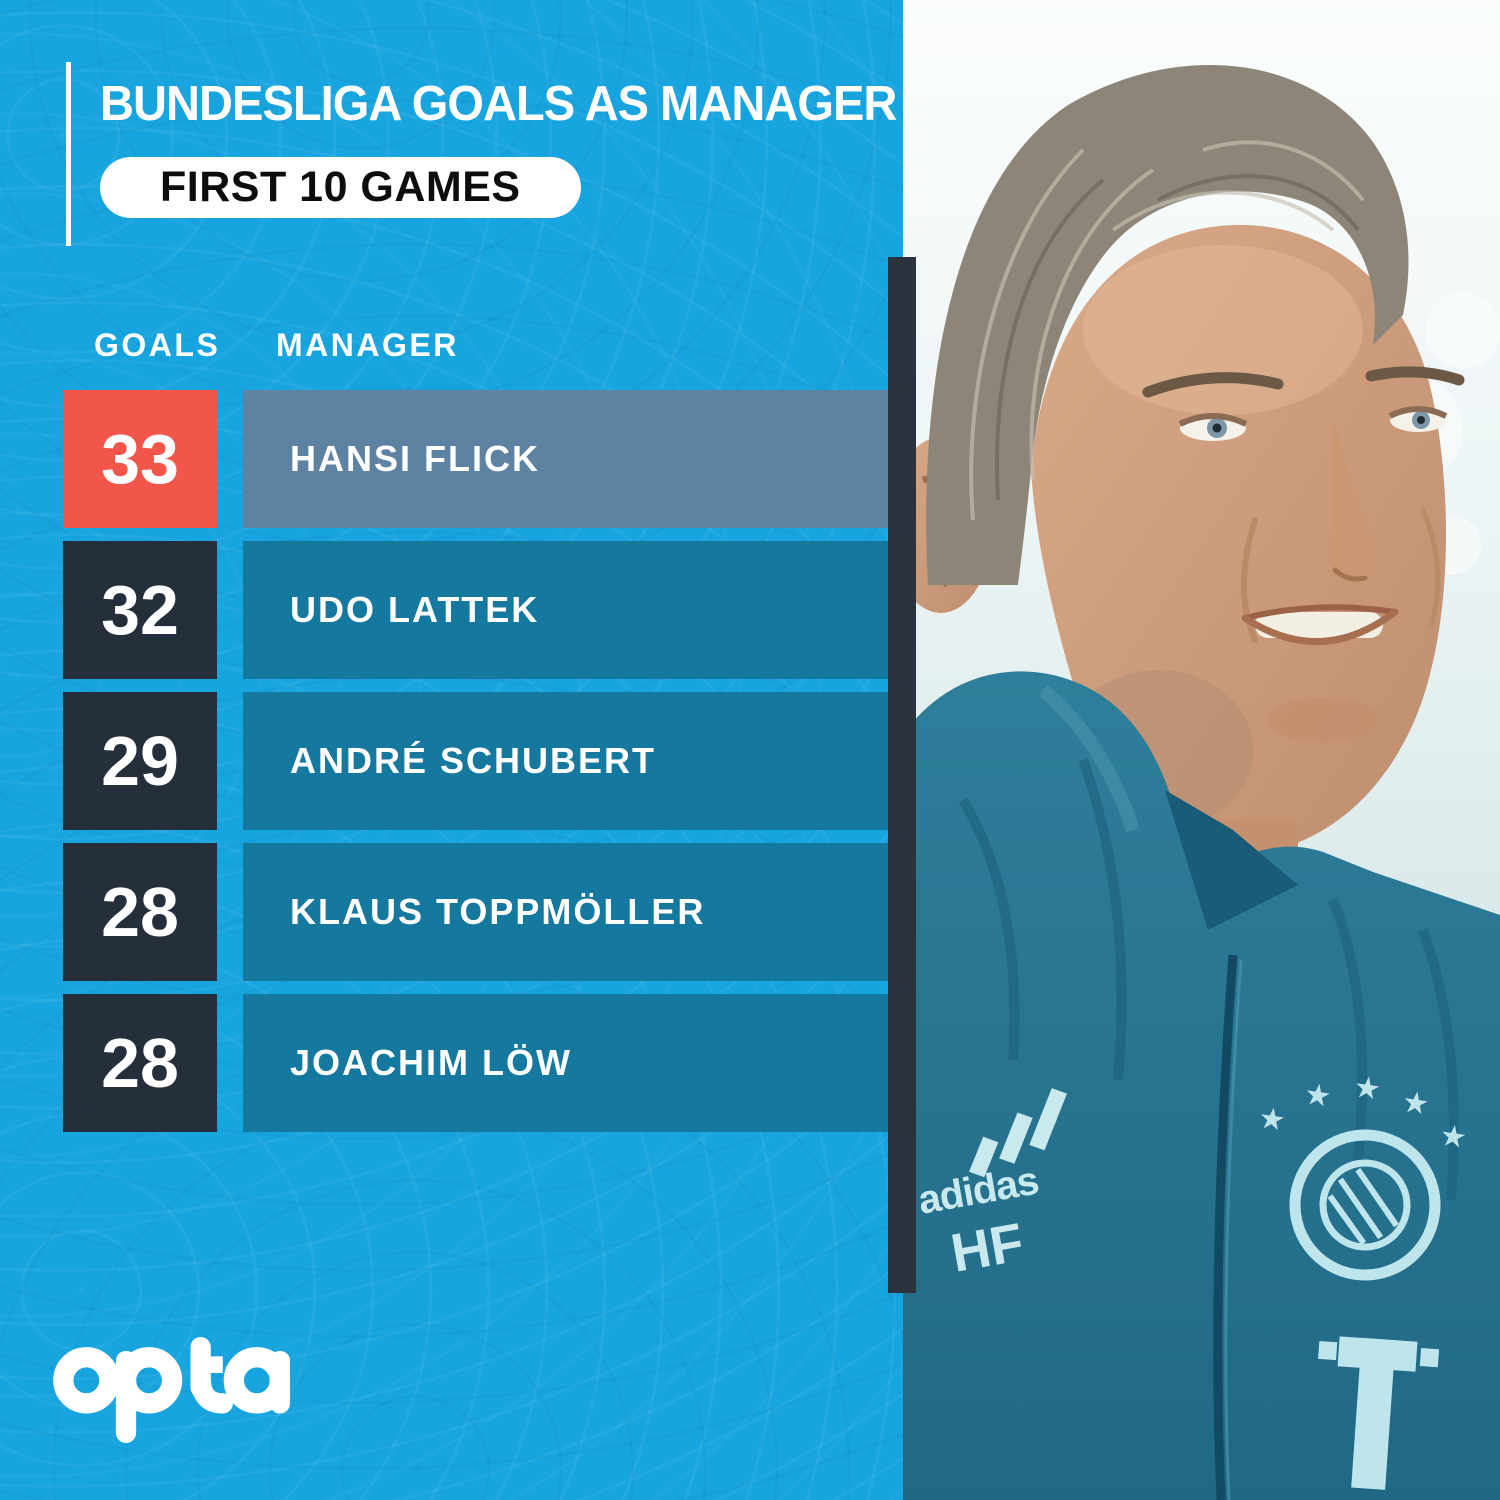  Describe the element at coordinates (1167, 325) in the screenshot. I see `hair` at that location.